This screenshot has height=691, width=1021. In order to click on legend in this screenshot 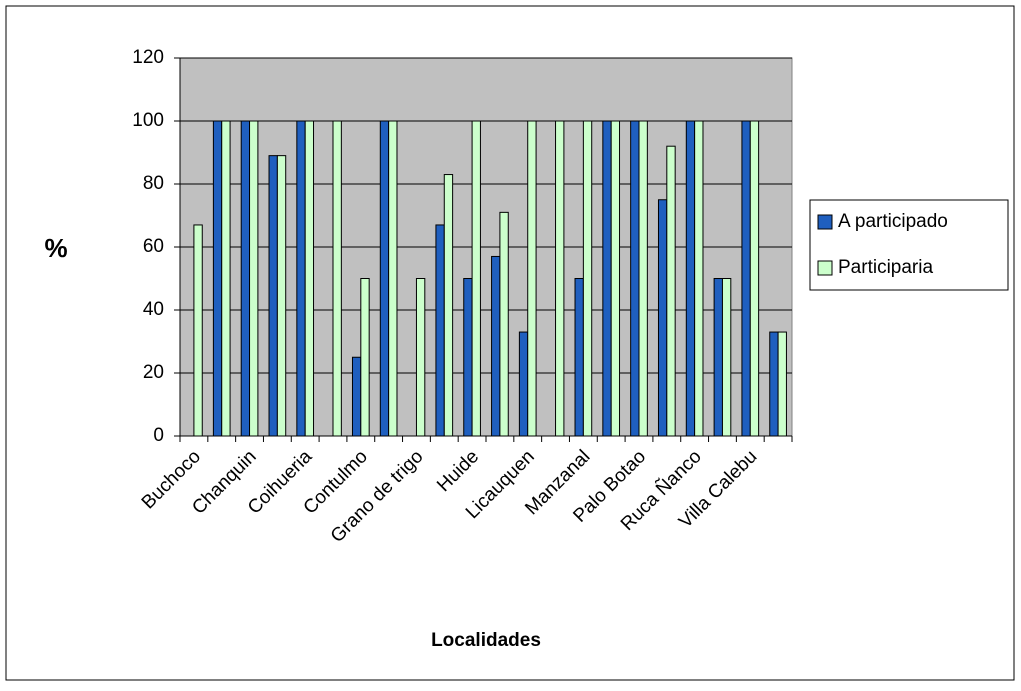, I will do `click(909, 245)`.